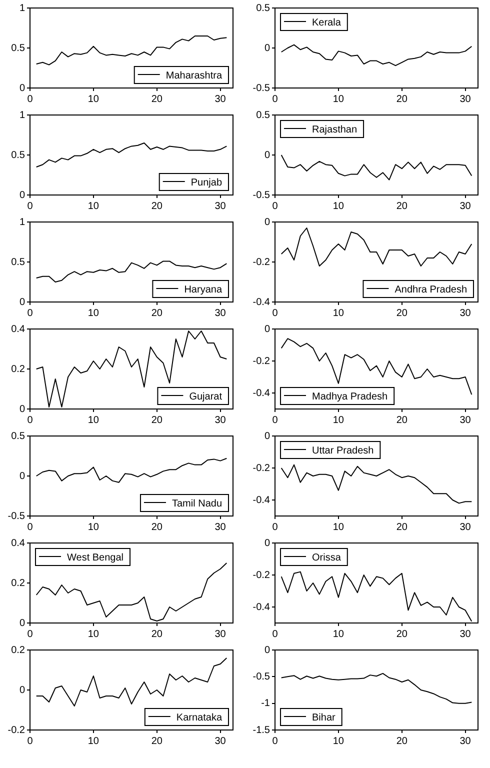 Image resolution: width=490 pixels, height=768 pixels. What do you see at coordinates (261, 730) in the screenshot?
I see `y-tick-label: -1.5` at bounding box center [261, 730].